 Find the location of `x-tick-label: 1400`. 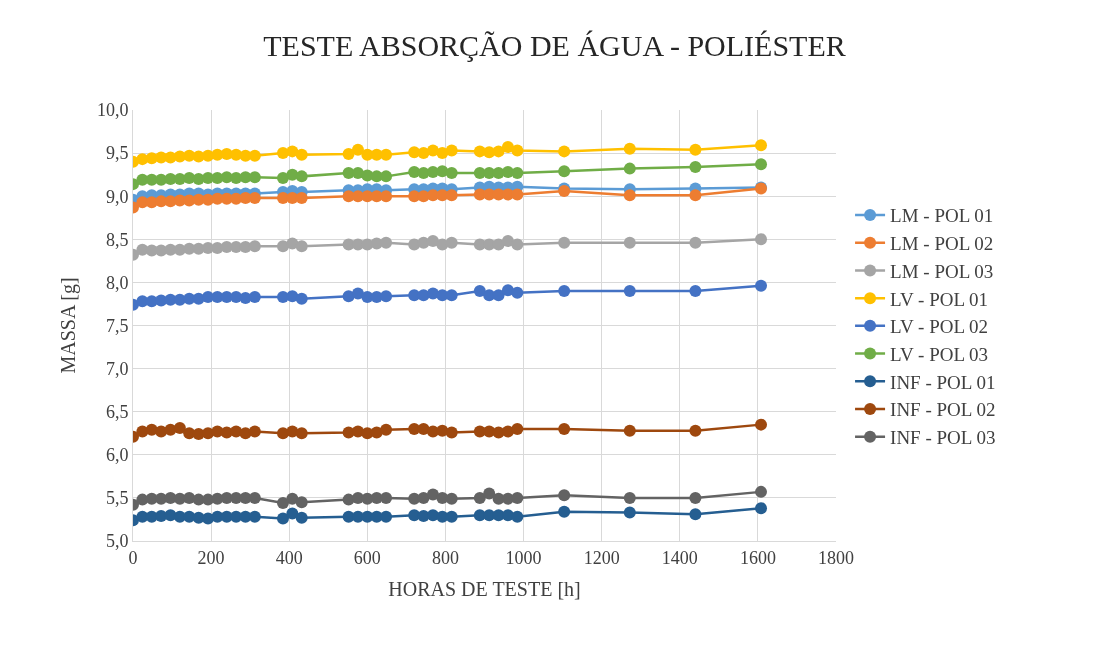

x-tick-label: 1400 is located at coordinates (679, 557).